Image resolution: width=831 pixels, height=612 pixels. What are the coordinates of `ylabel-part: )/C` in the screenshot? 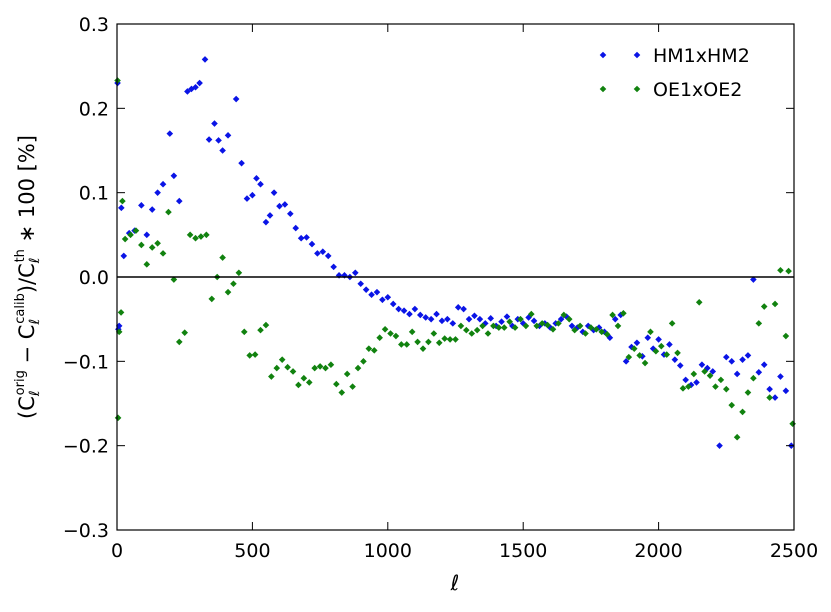 It's located at (27, 278).